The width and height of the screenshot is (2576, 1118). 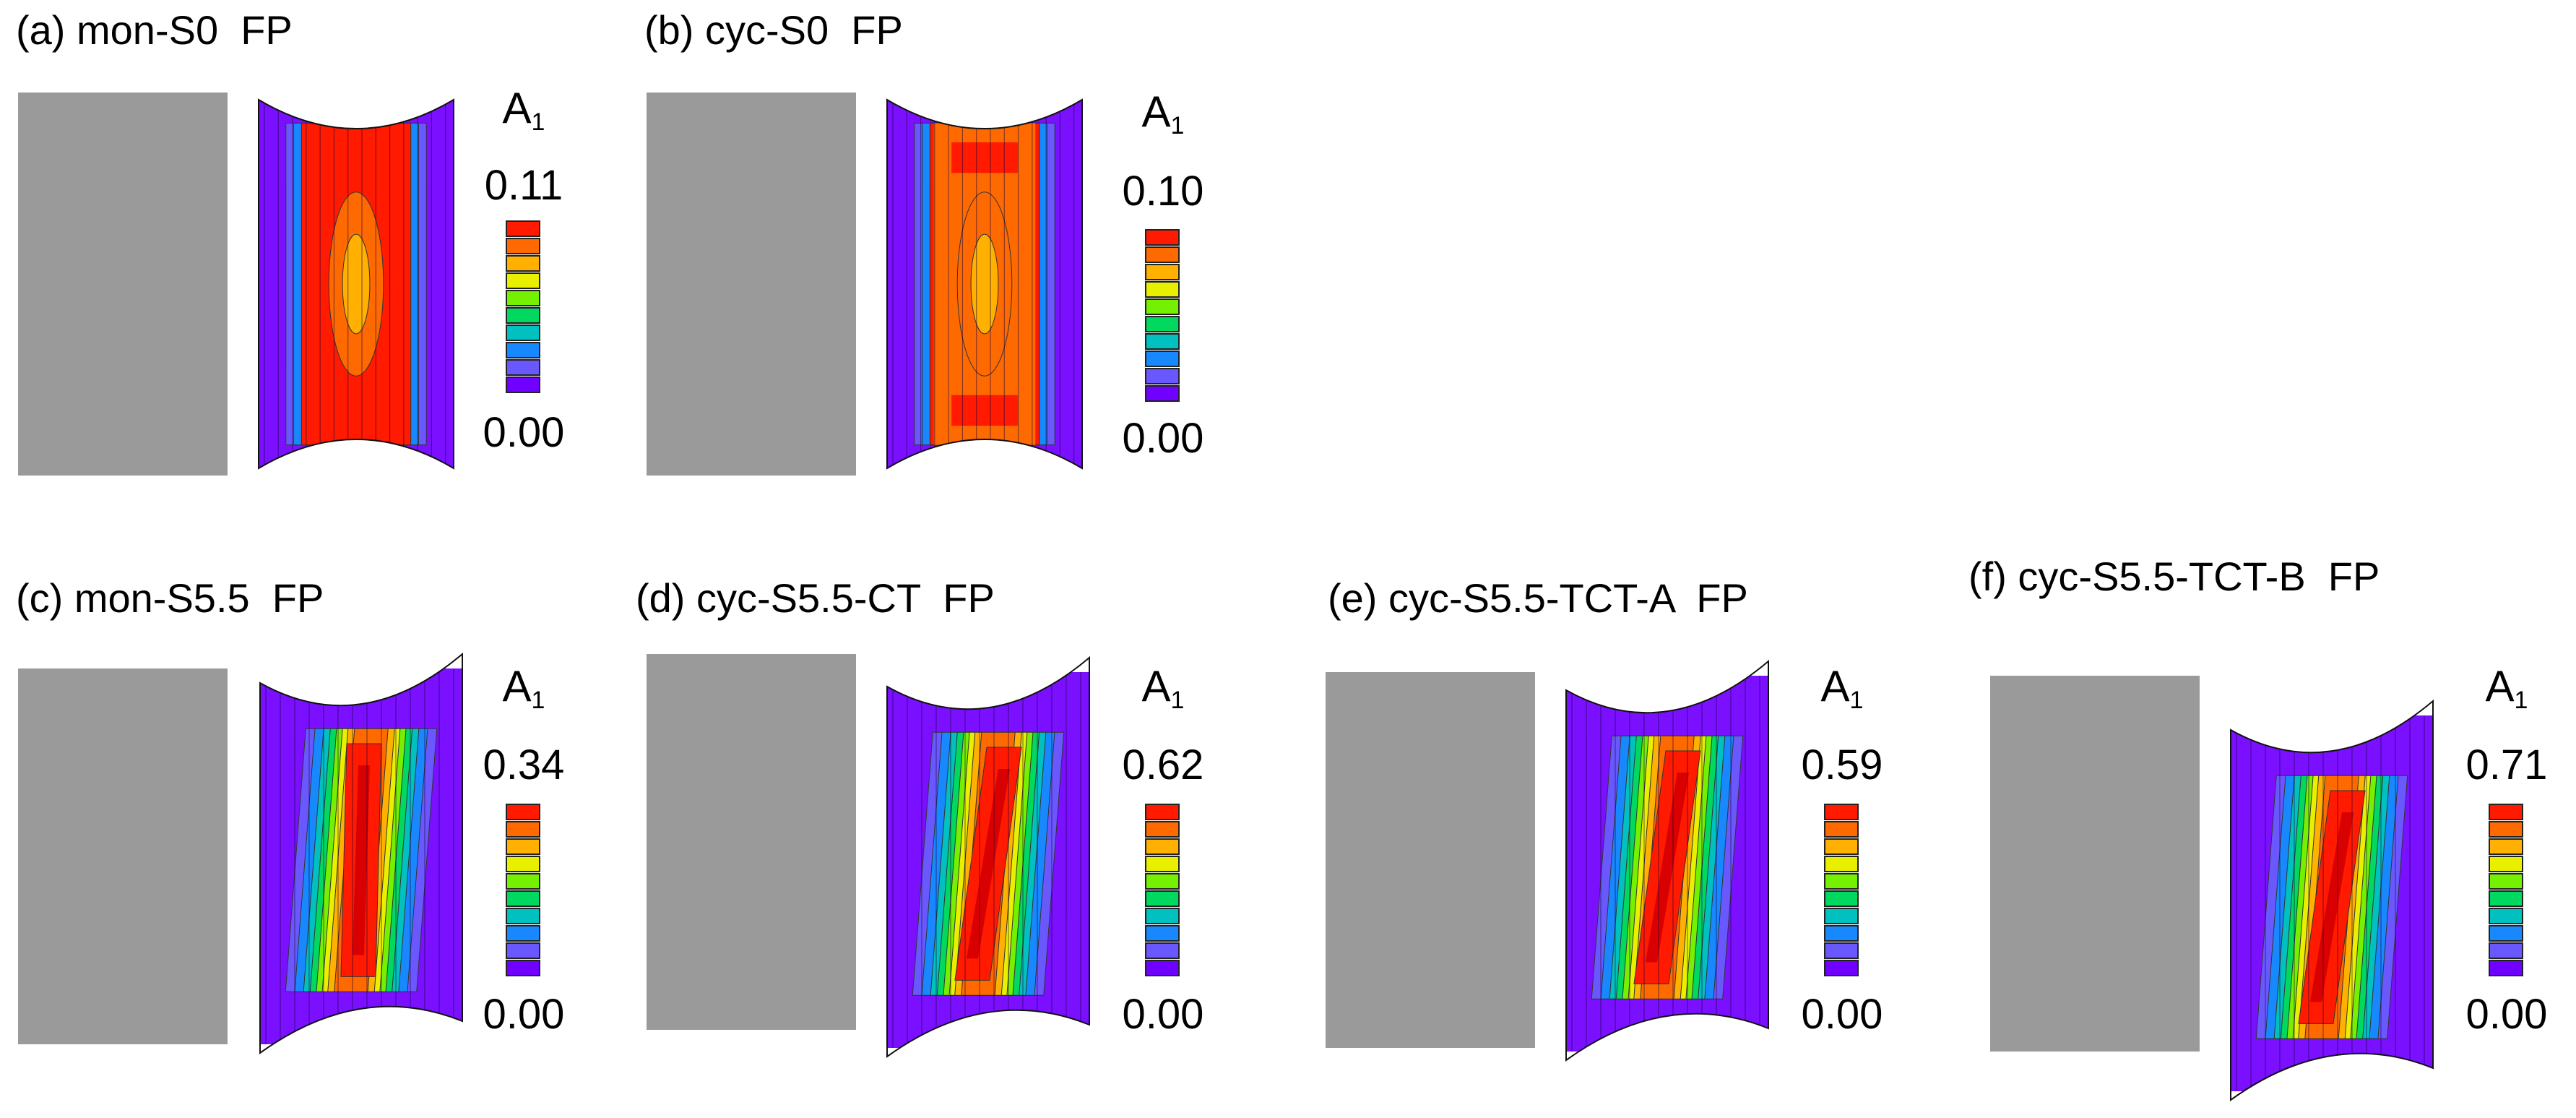 What do you see at coordinates (1163, 1014) in the screenshot?
I see `panel-d-legend-min: 0.00` at bounding box center [1163, 1014].